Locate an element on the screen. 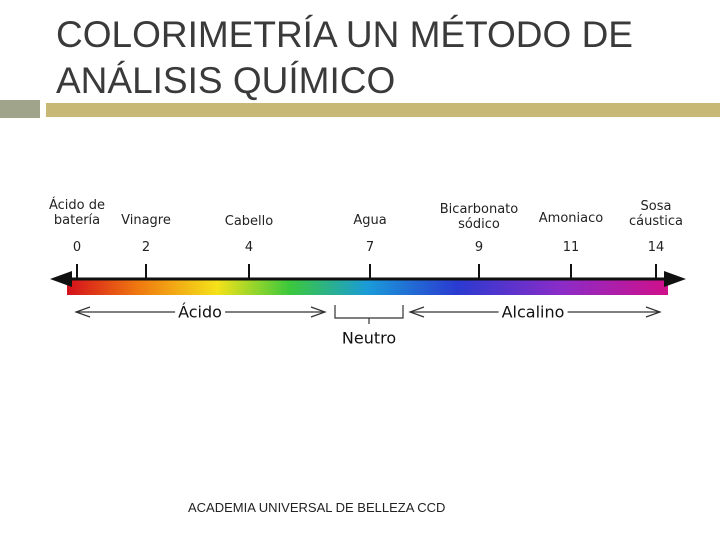 This screenshot has height=540, width=720. ph-value: 0 is located at coordinates (77, 247).